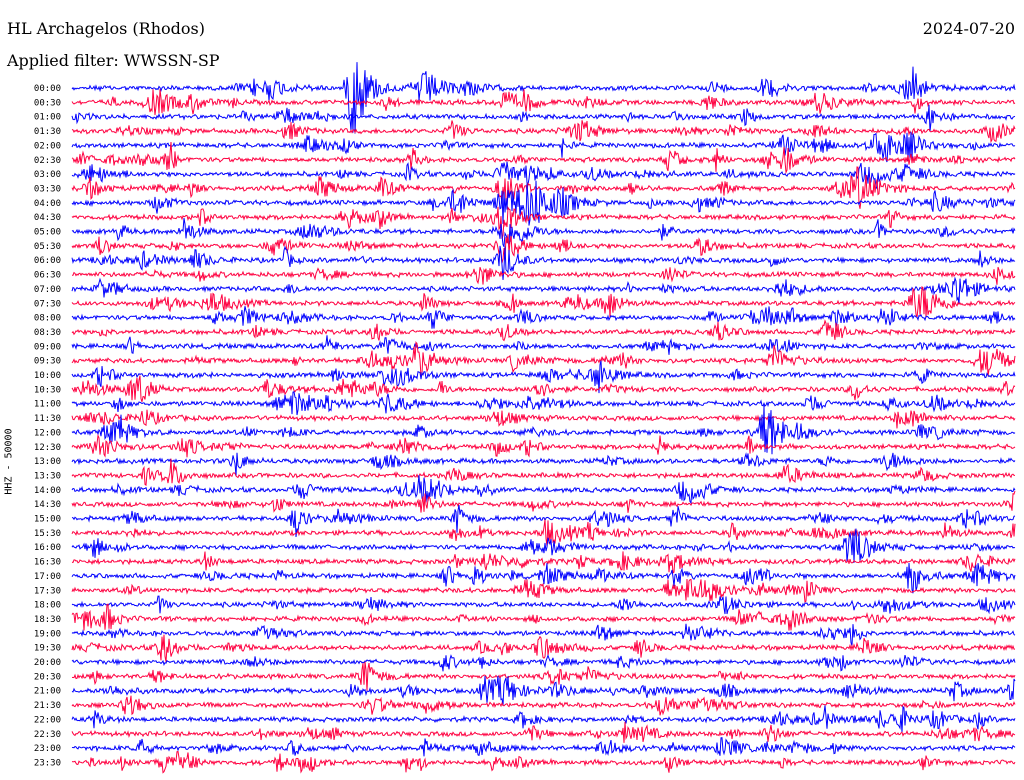  Describe the element at coordinates (47, 333) in the screenshot. I see `time-tick-label: 08:30` at that location.